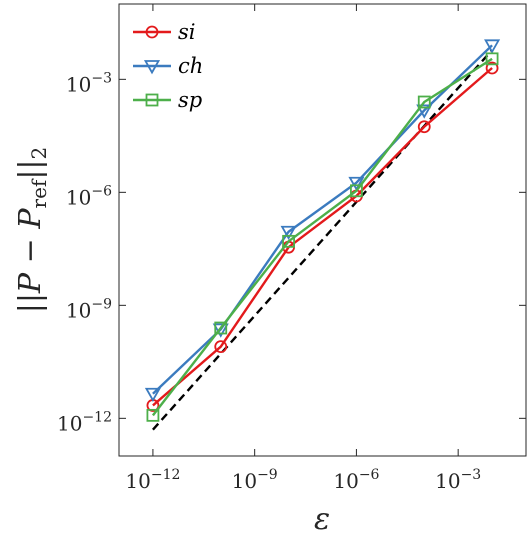 This screenshot has width=532, height=534. What do you see at coordinates (30, 251) in the screenshot?
I see `y-label-minus: −` at bounding box center [30, 251].